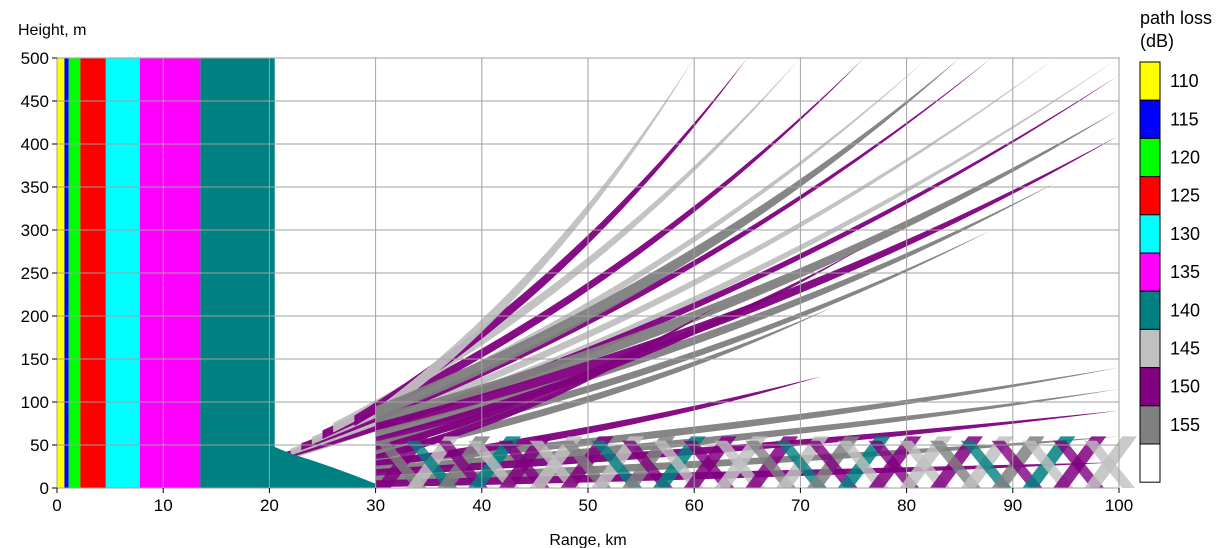 The width and height of the screenshot is (1225, 548). I want to click on y-tick-label: 100, so click(35, 402).